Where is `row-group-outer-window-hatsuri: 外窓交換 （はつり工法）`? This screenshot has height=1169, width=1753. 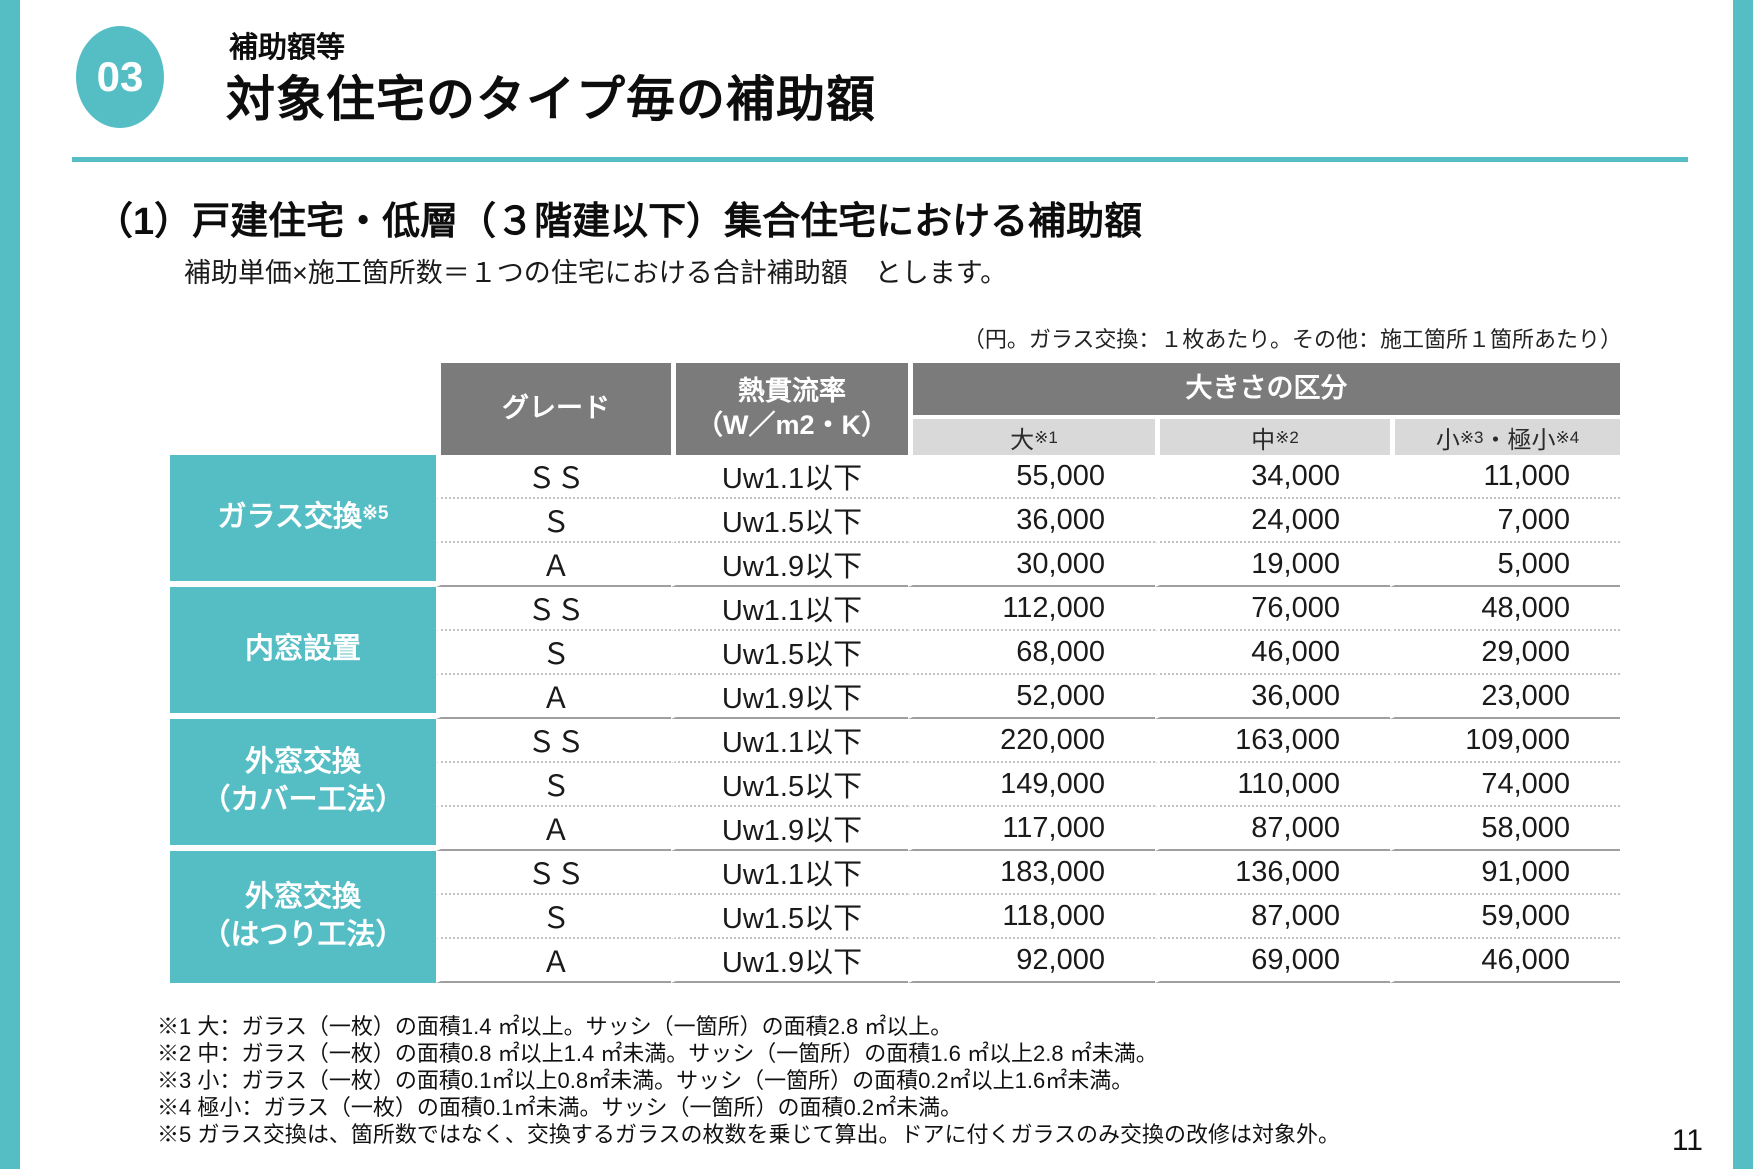
row-group-outer-window-hatsuri: 外窓交換 （はつり工法） is located at coordinates (303, 917).